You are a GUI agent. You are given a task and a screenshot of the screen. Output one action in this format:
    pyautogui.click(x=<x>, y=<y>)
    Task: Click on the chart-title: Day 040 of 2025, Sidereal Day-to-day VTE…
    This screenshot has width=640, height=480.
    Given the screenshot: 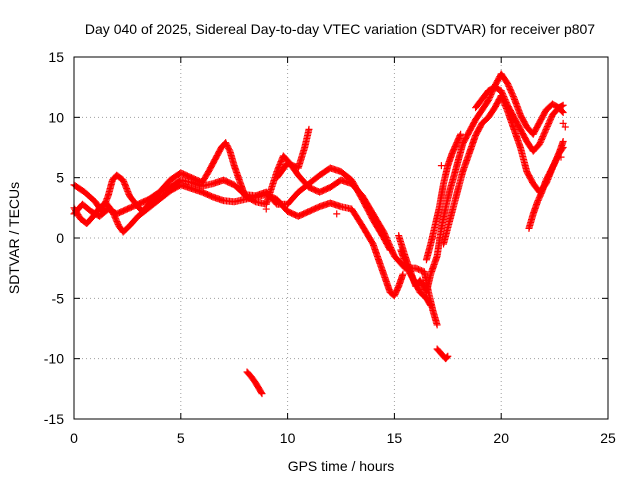 What is the action you would take?
    pyautogui.click(x=340, y=29)
    